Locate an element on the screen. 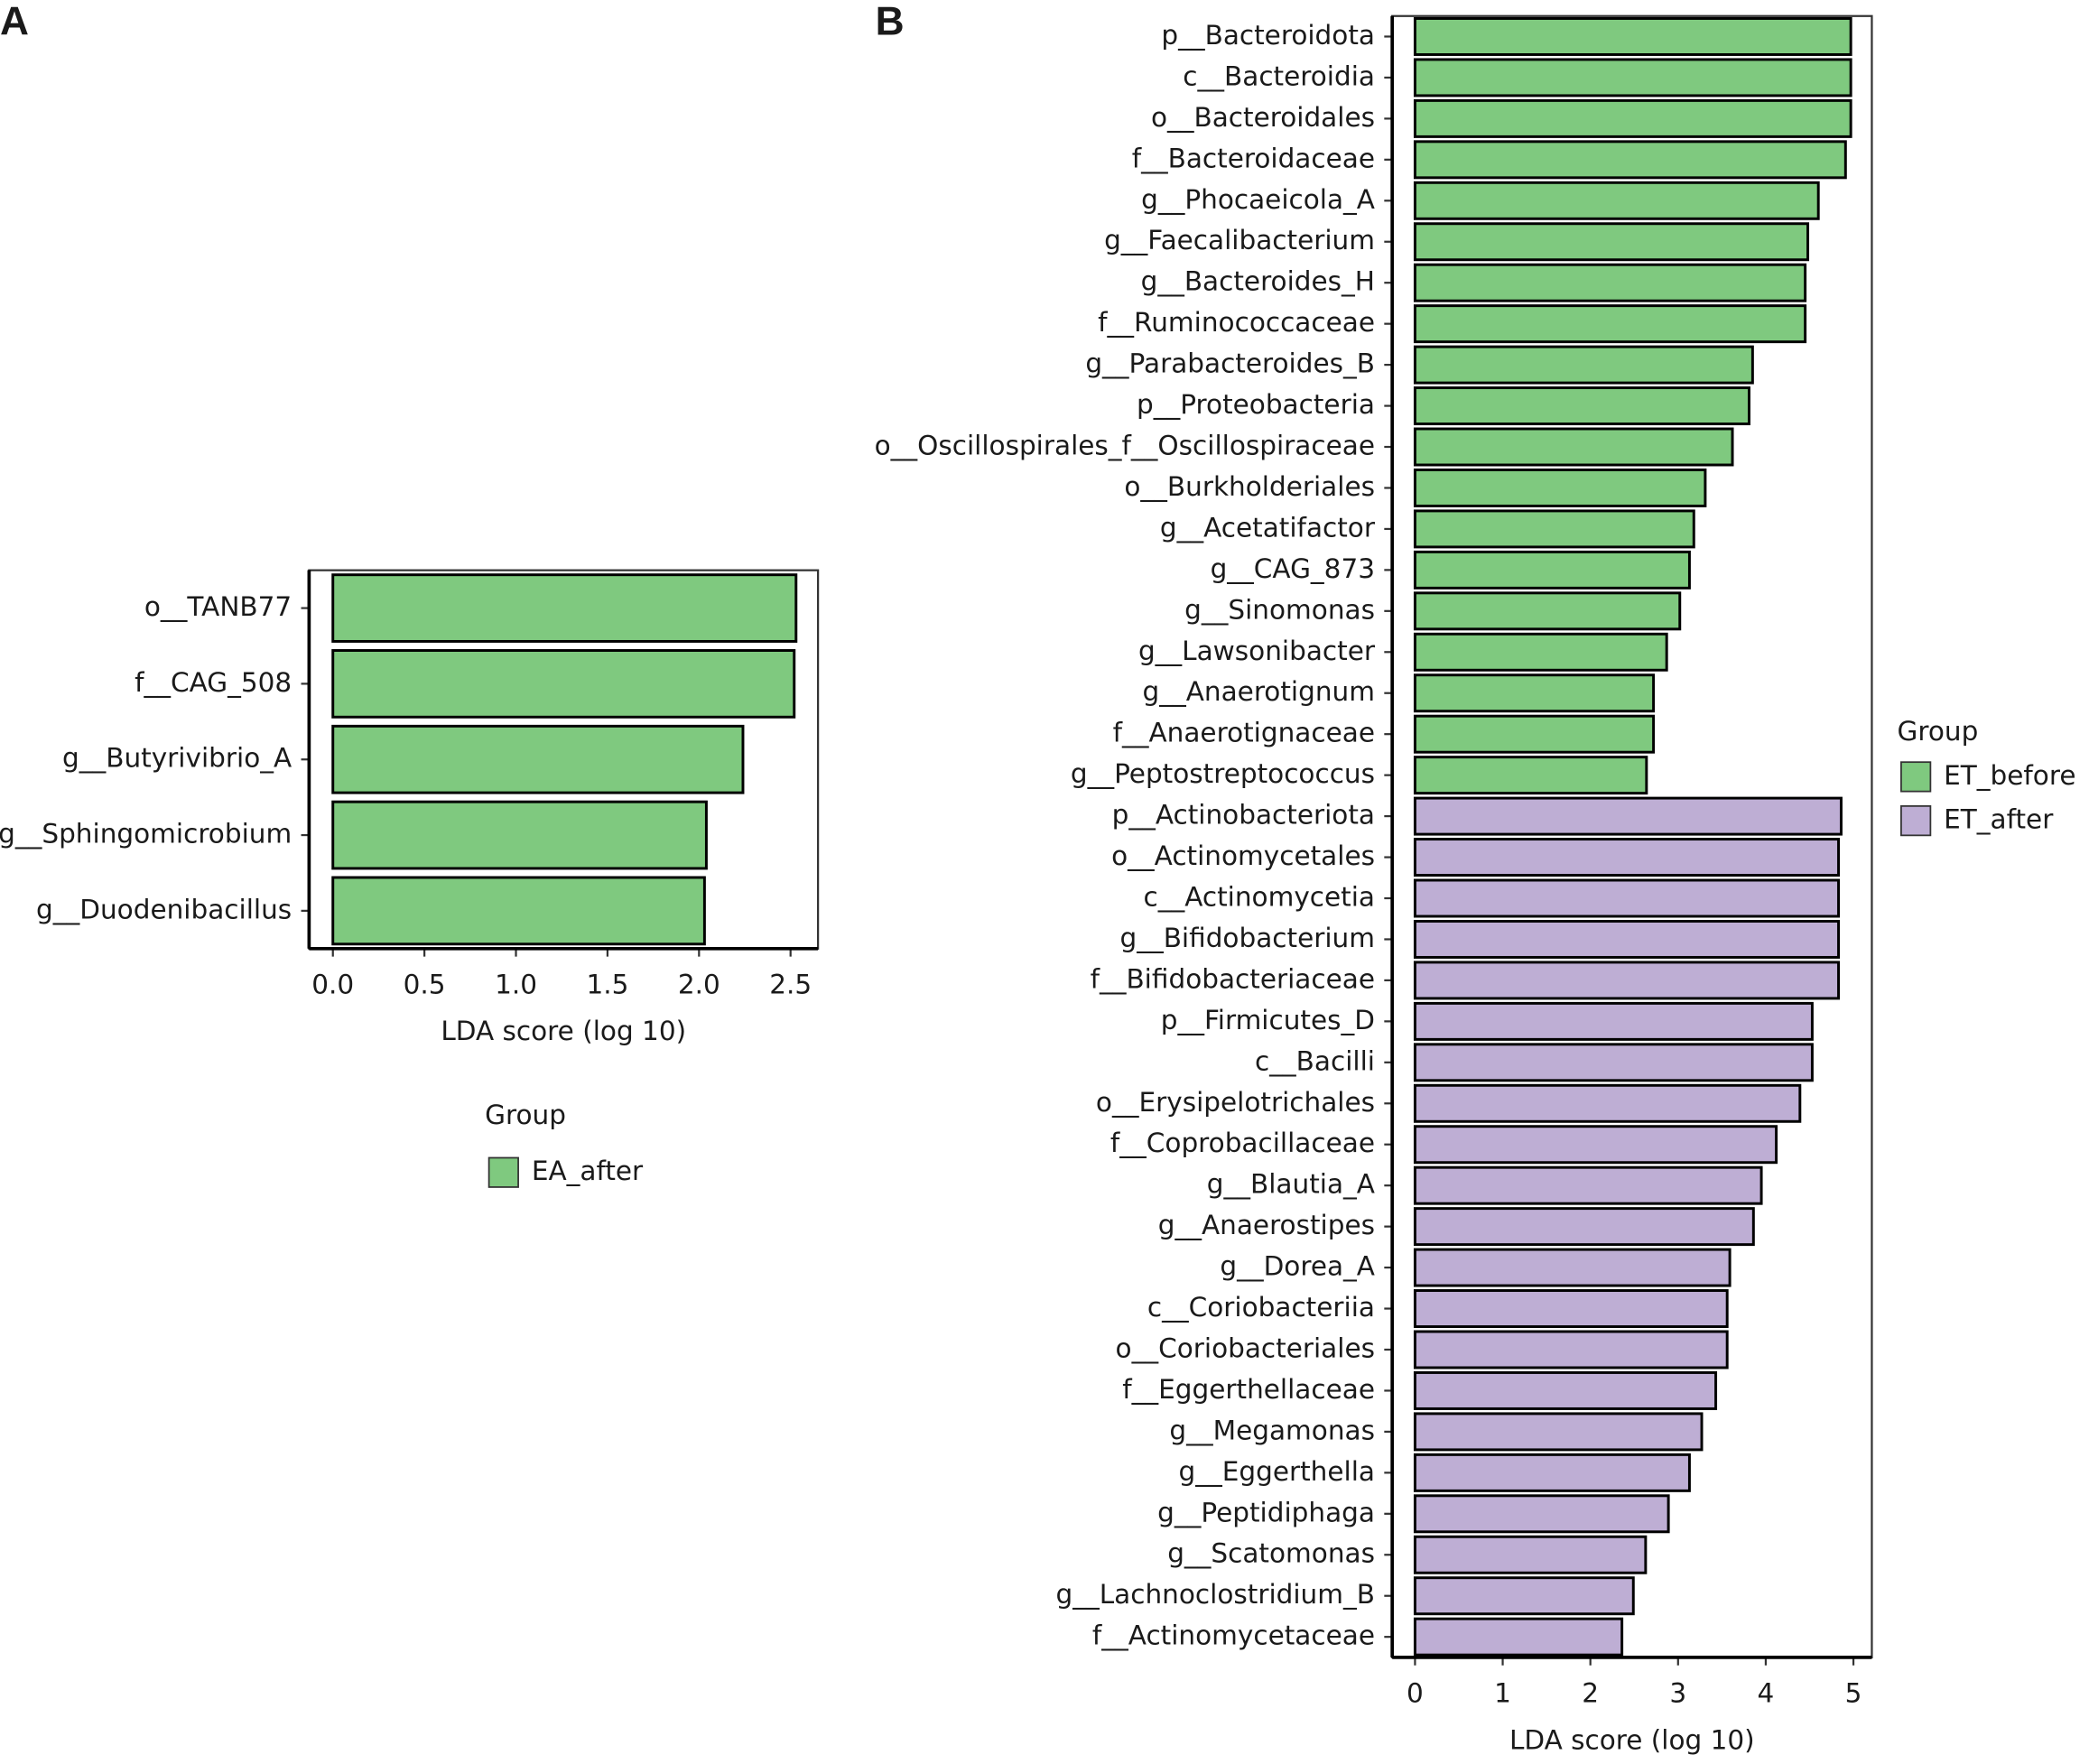 This screenshot has width=2089, height=1764. y-tick-label: g__Lawsonibacter is located at coordinates (1257, 651).